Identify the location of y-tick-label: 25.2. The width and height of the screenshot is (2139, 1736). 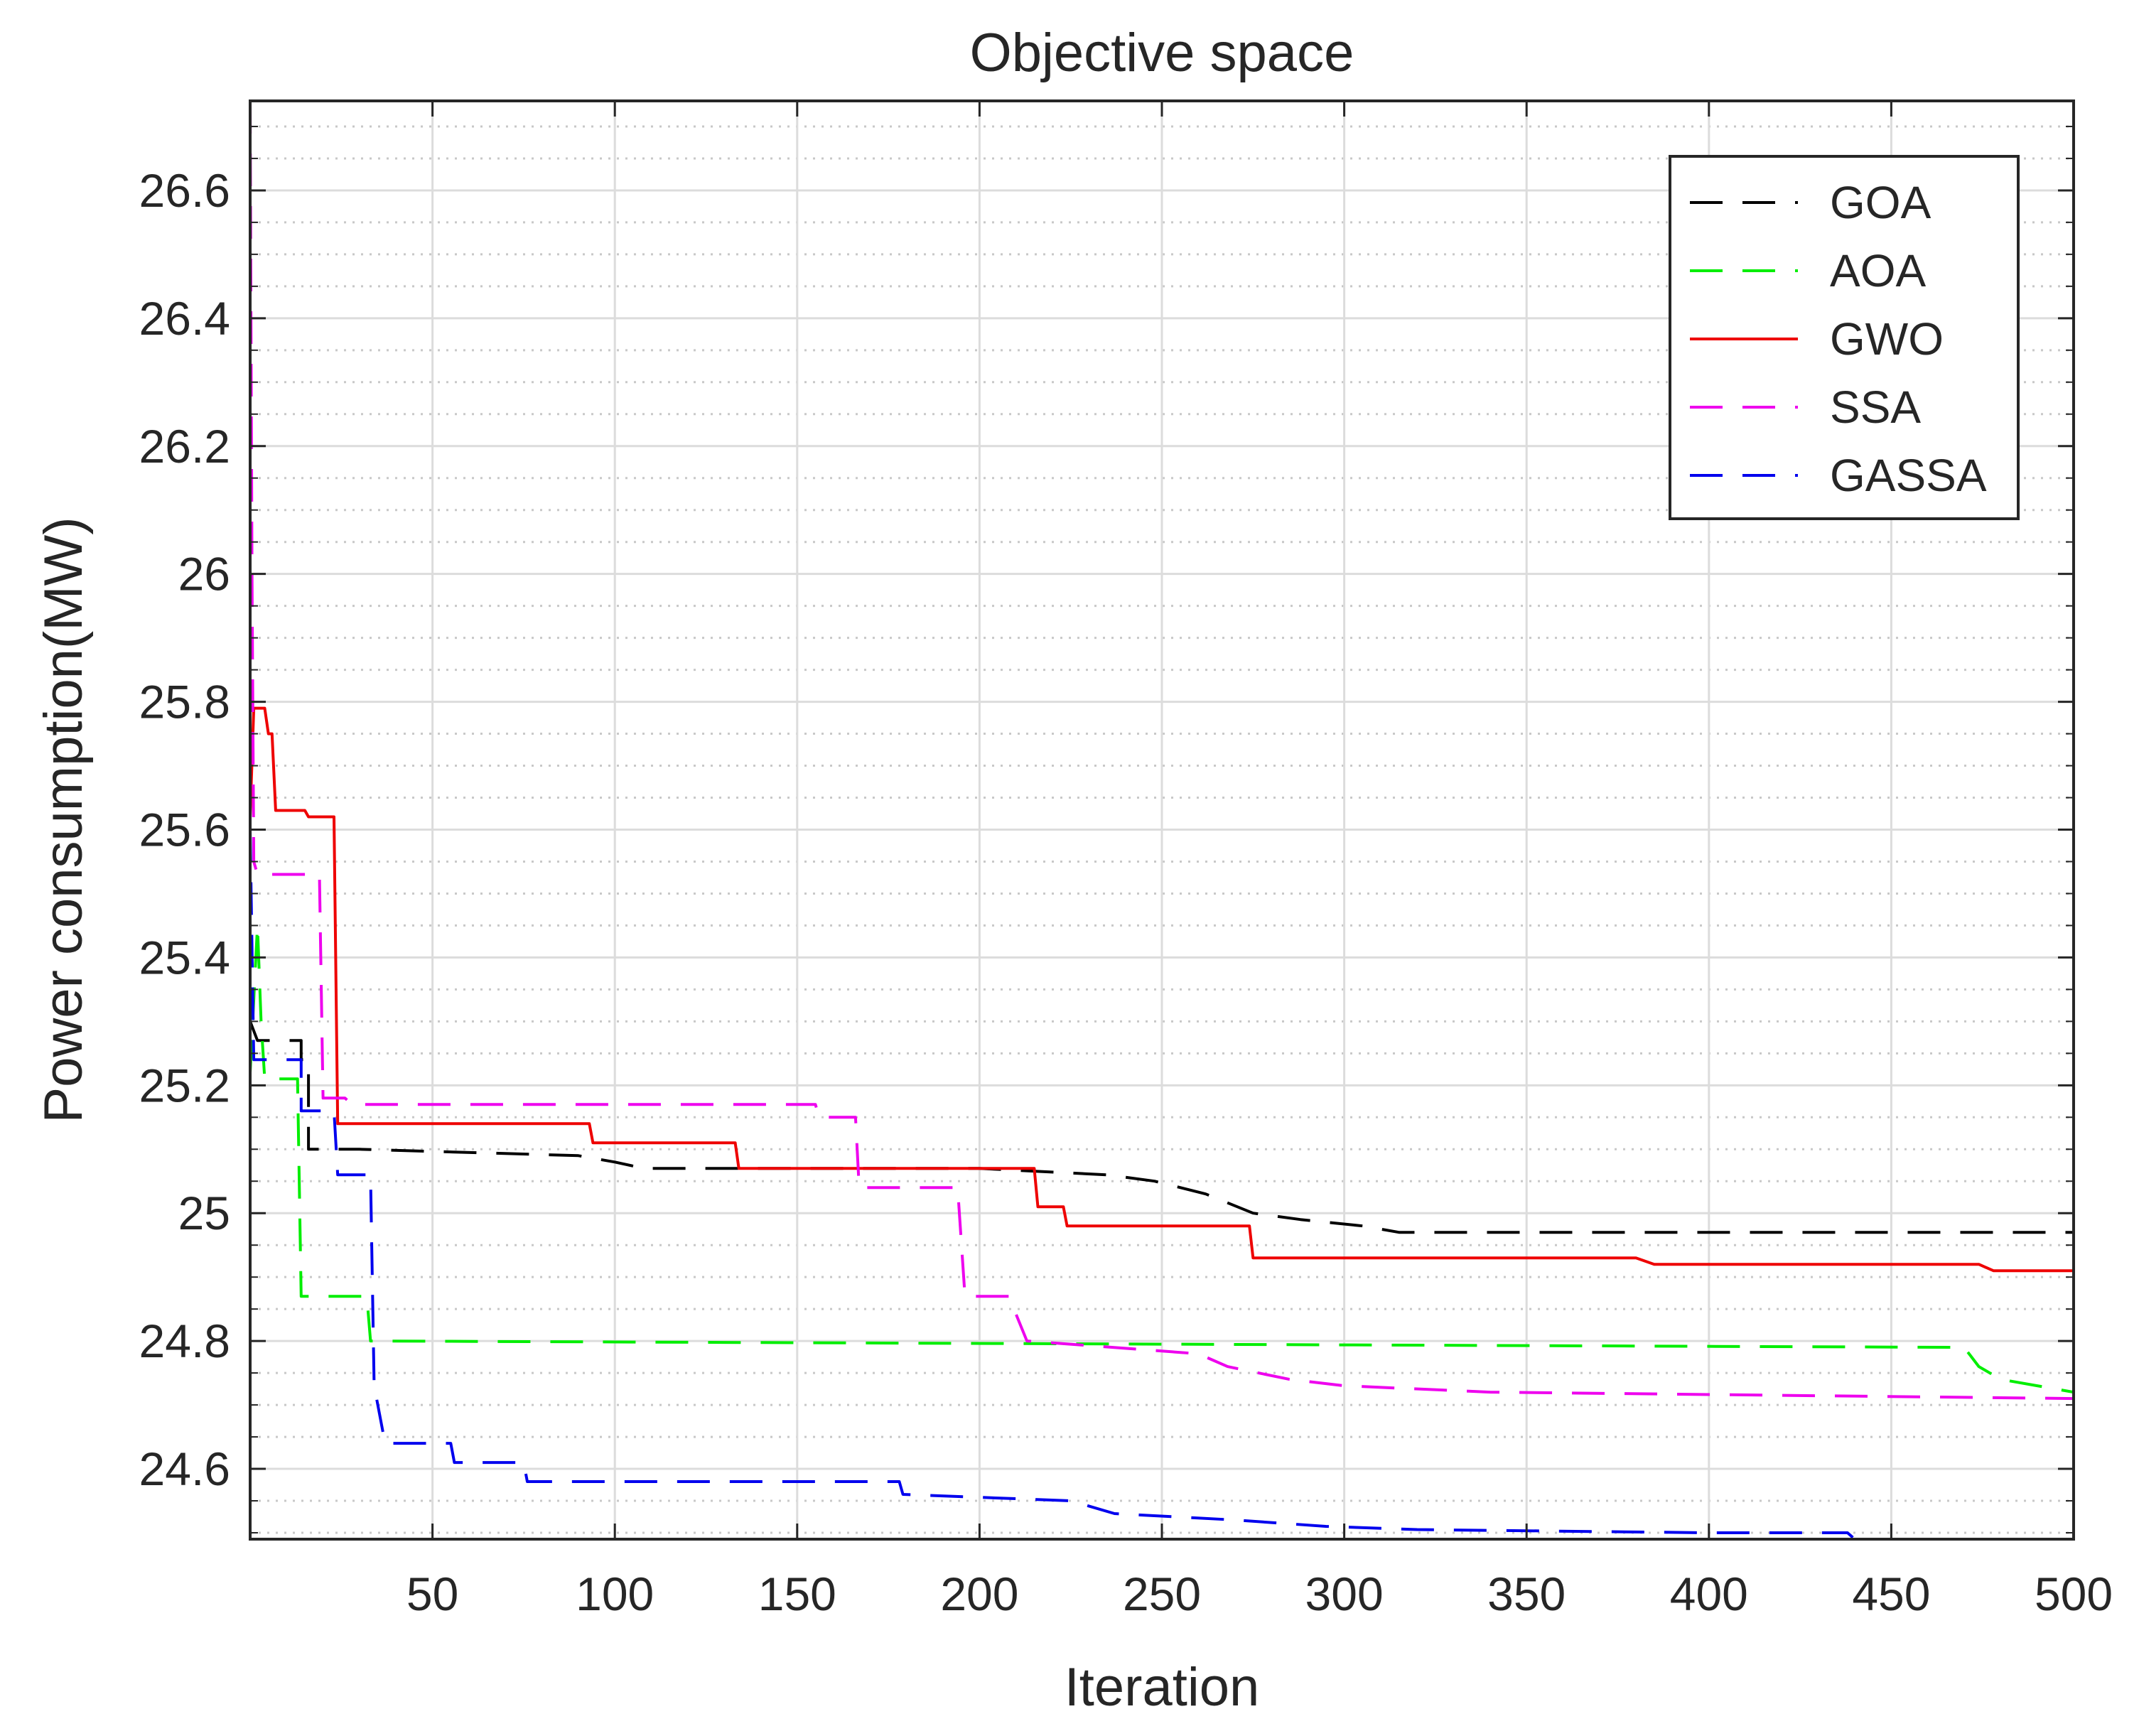
(185, 1085).